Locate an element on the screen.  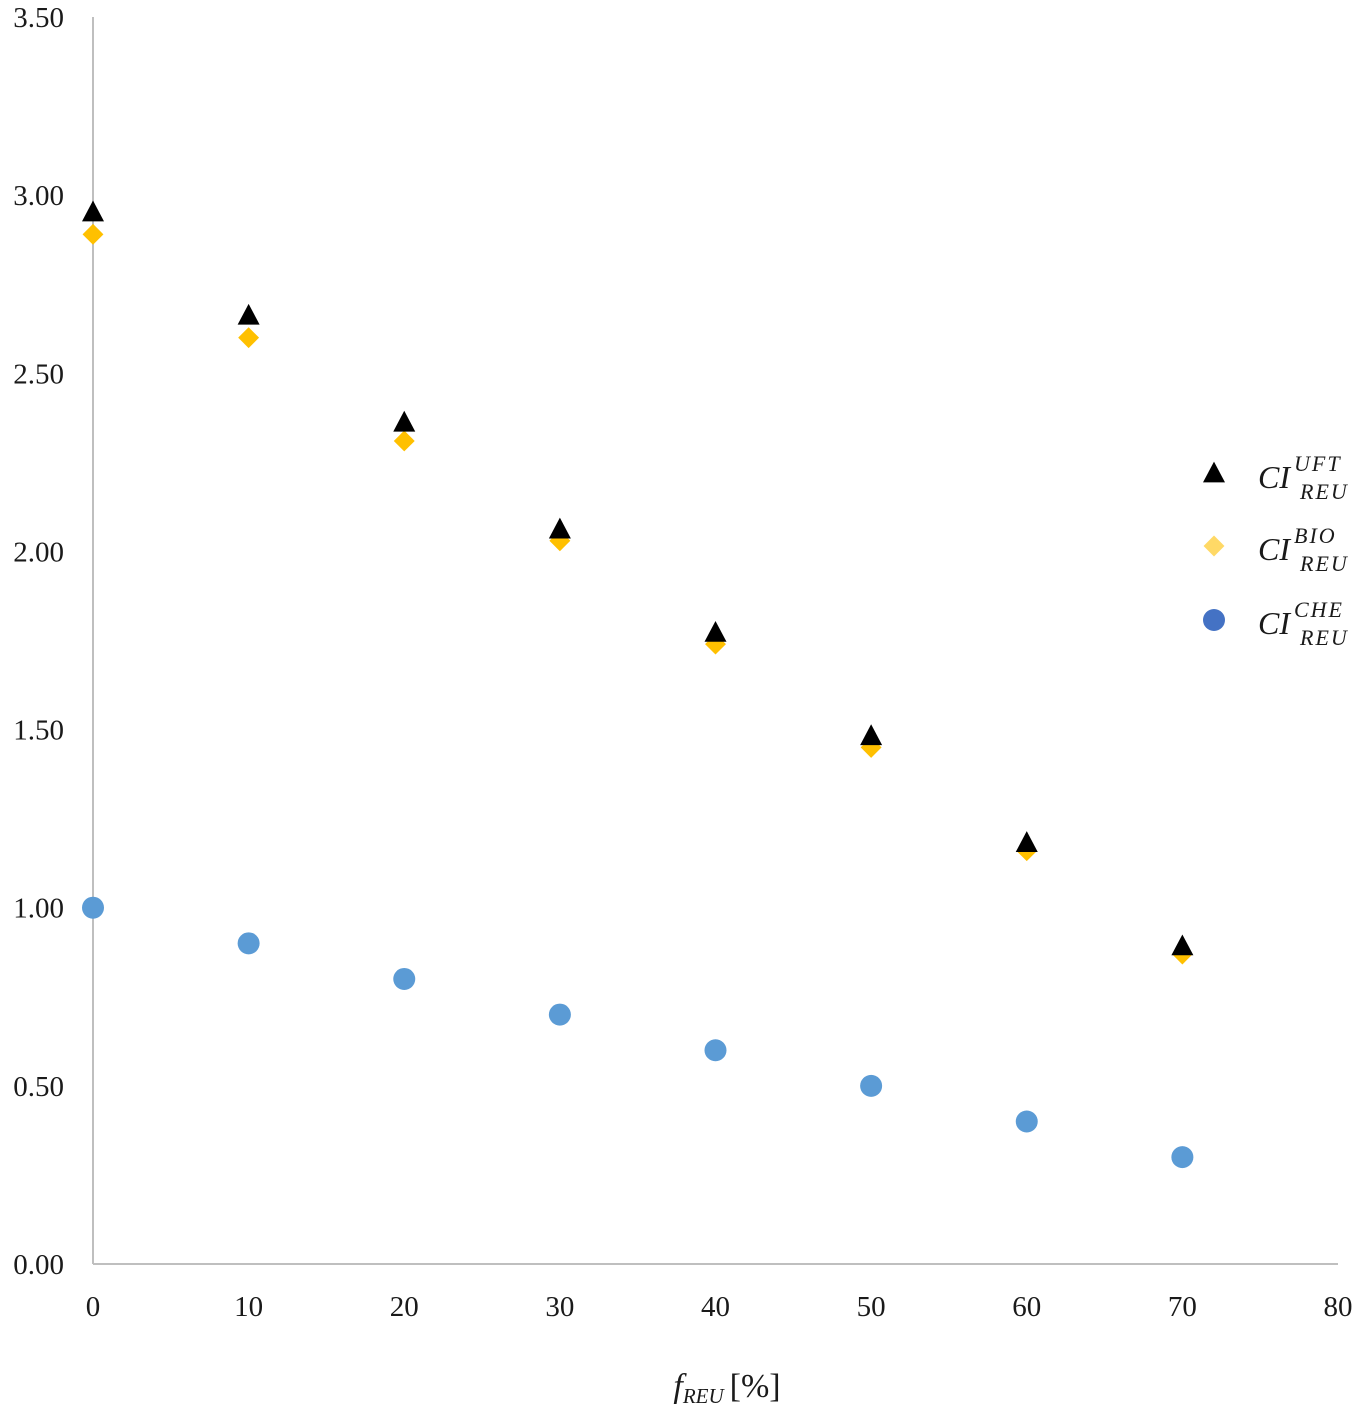
x-tick-label: 20 is located at coordinates (404, 1307).